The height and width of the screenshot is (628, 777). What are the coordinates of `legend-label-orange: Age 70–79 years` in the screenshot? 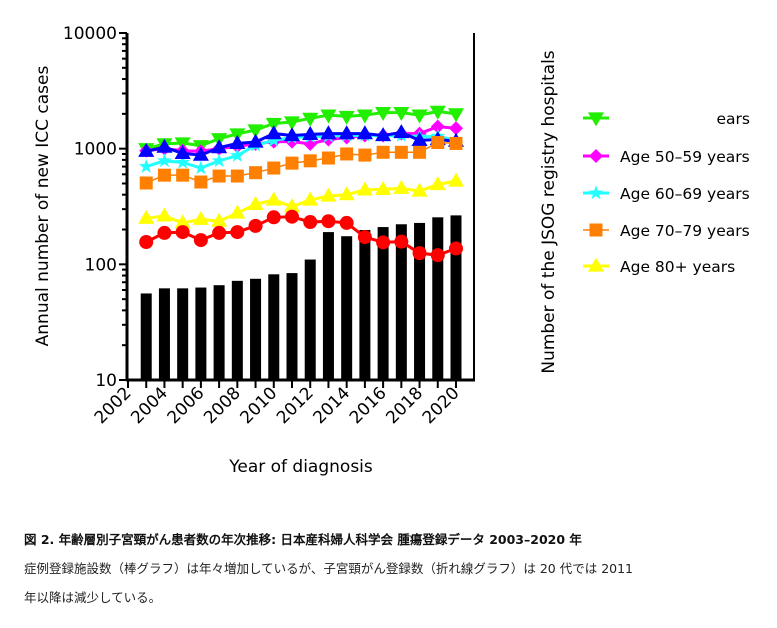 It's located at (685, 231).